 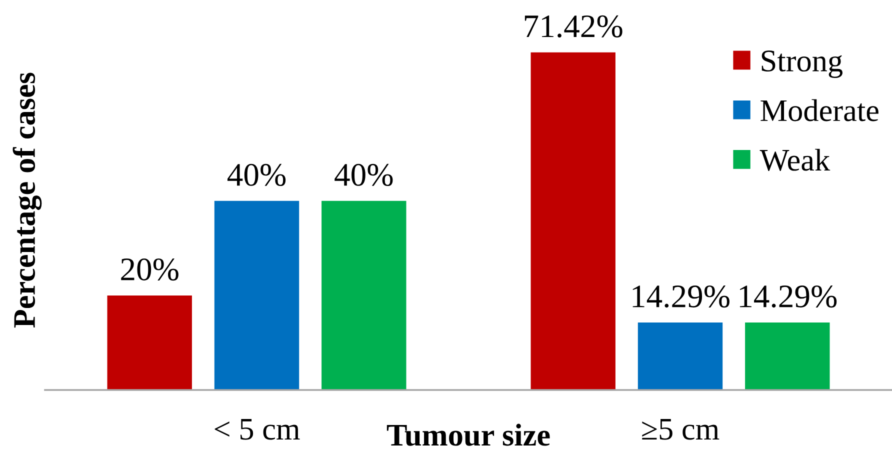 I want to click on data-label: 20%, so click(x=149, y=269).